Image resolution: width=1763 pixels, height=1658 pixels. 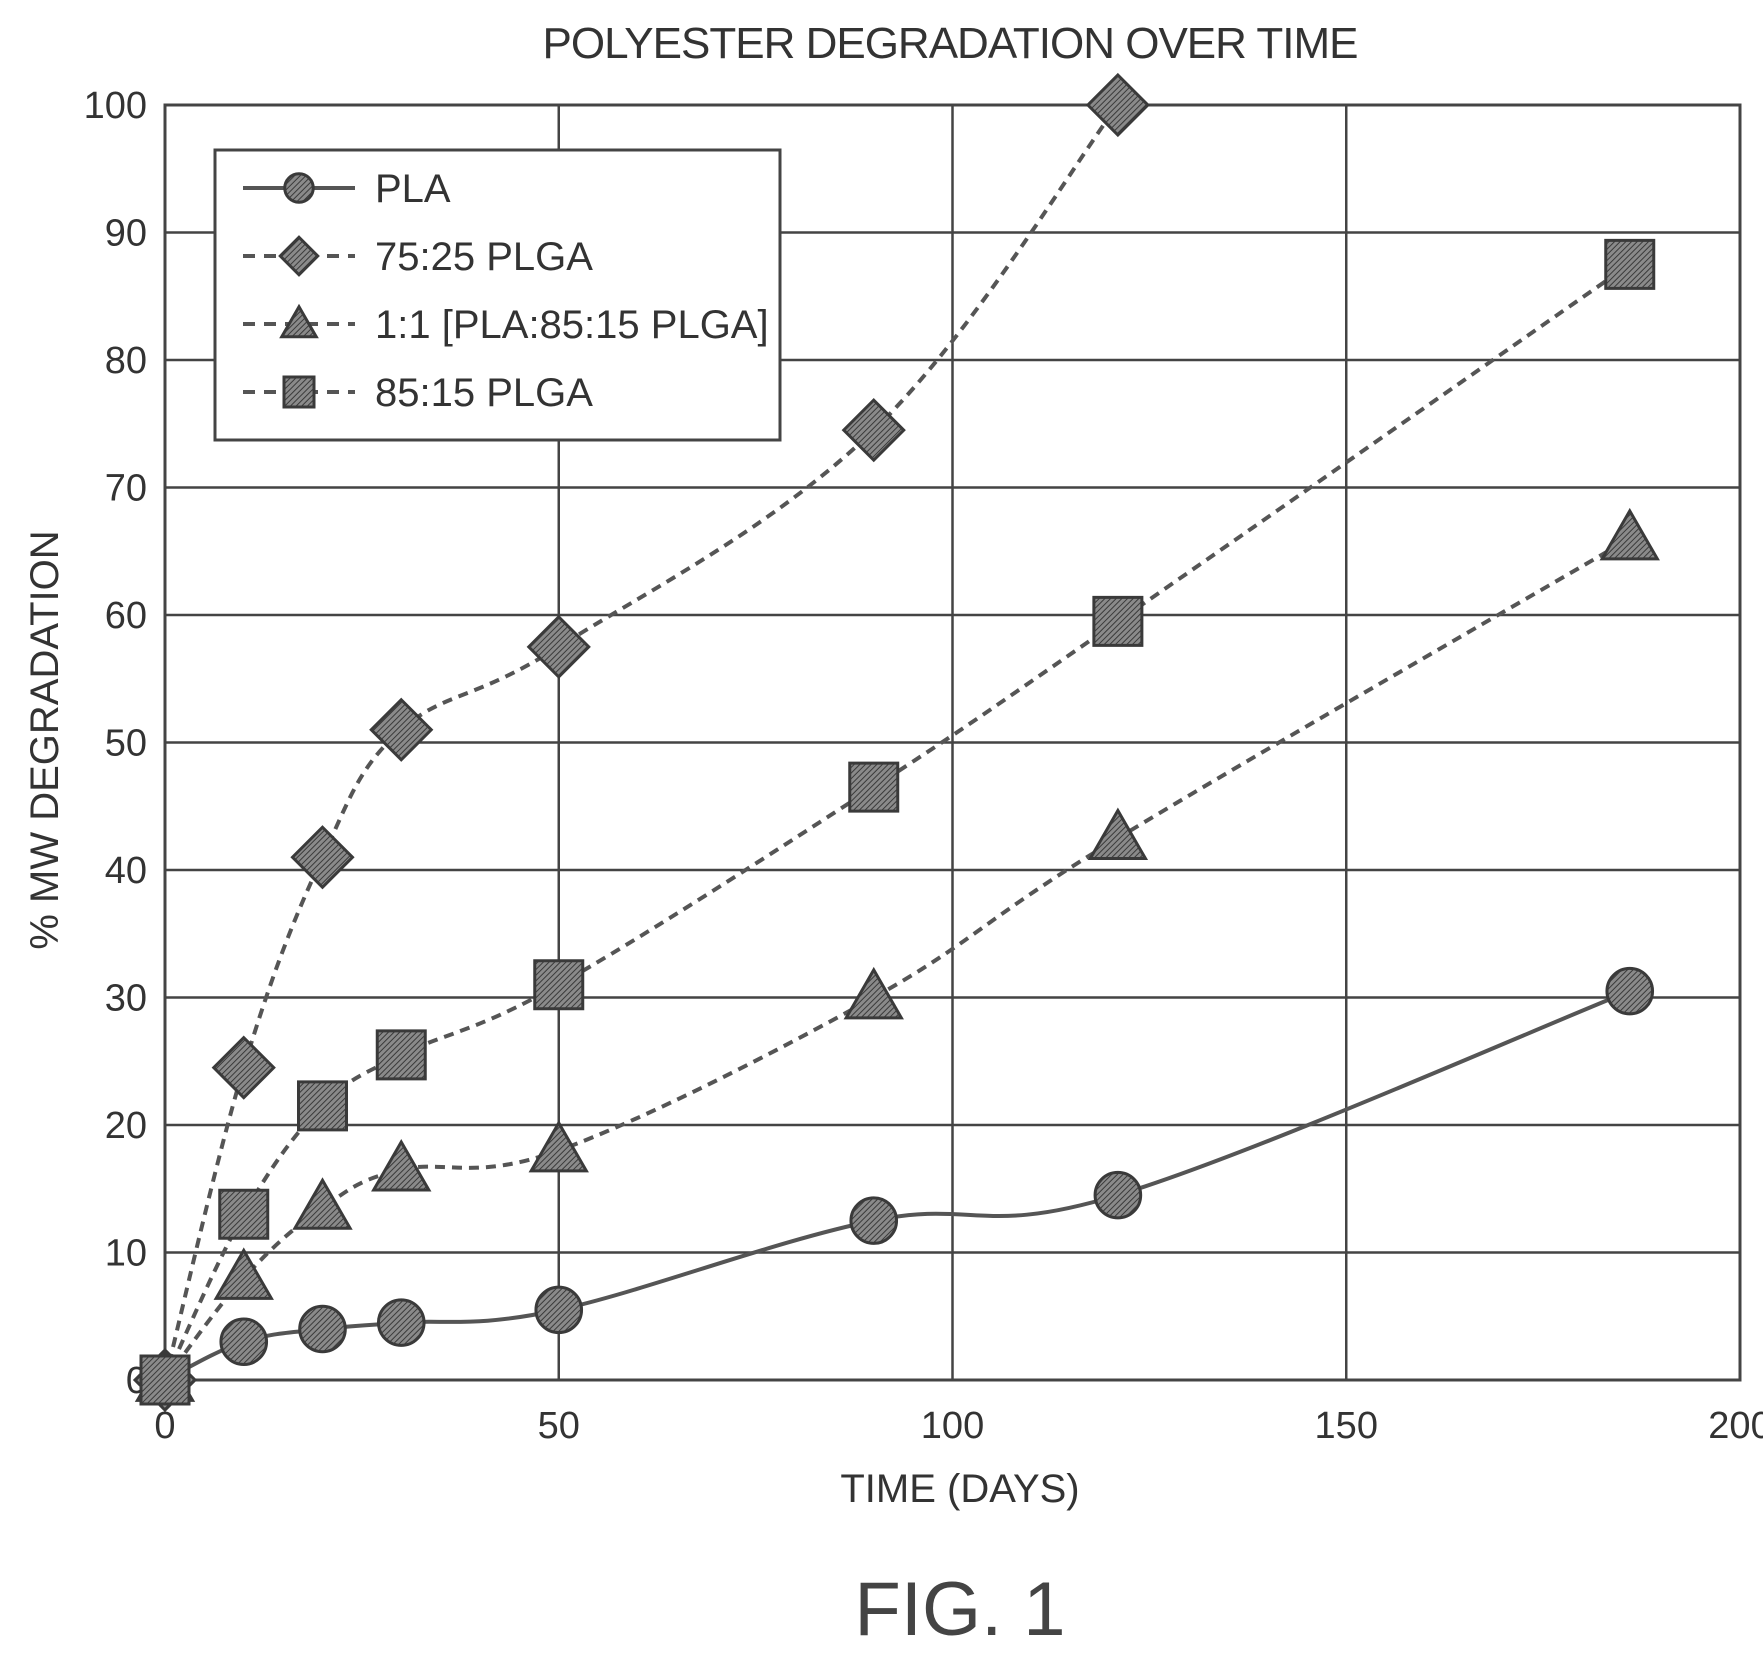 I want to click on y-tick-label: 10, so click(x=126, y=1254).